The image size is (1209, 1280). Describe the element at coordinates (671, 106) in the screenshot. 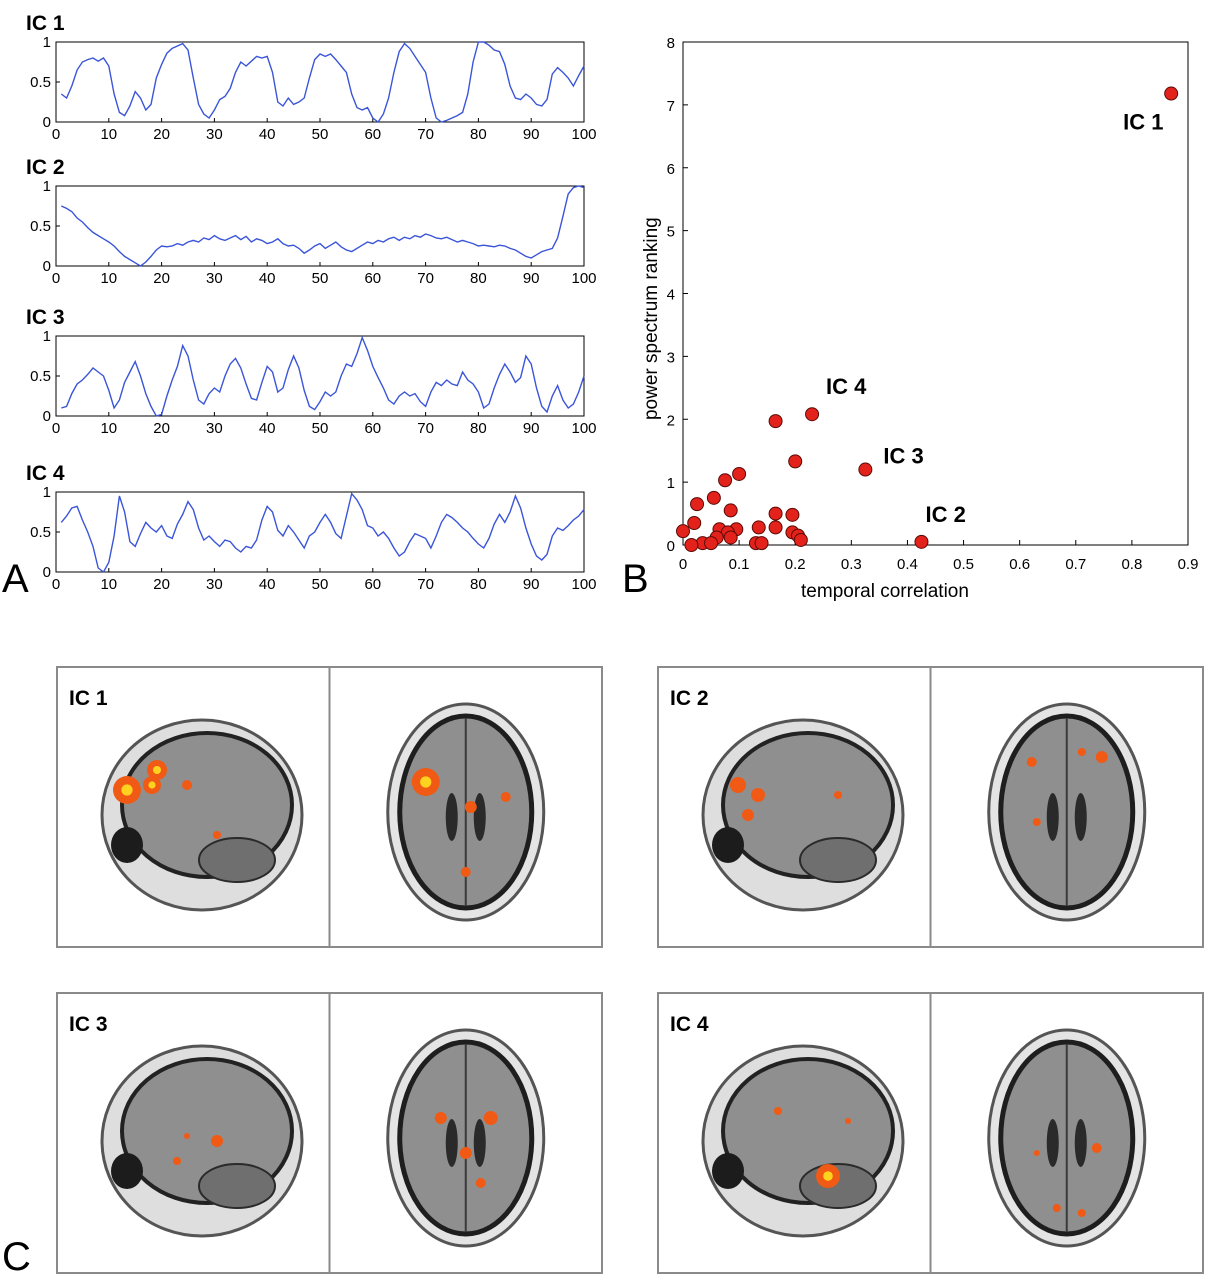

I see `y-tick-label: 7` at that location.